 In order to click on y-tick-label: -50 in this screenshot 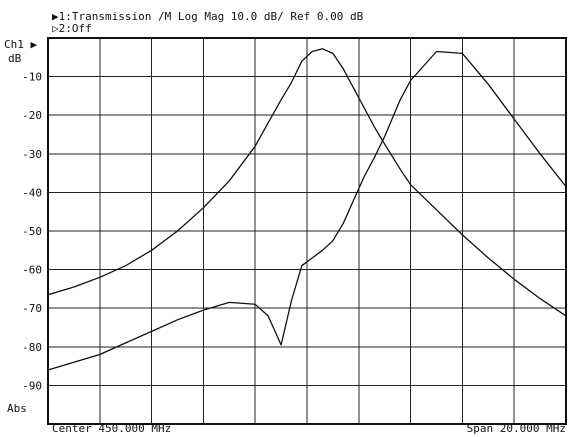, I will do `click(32, 231)`.